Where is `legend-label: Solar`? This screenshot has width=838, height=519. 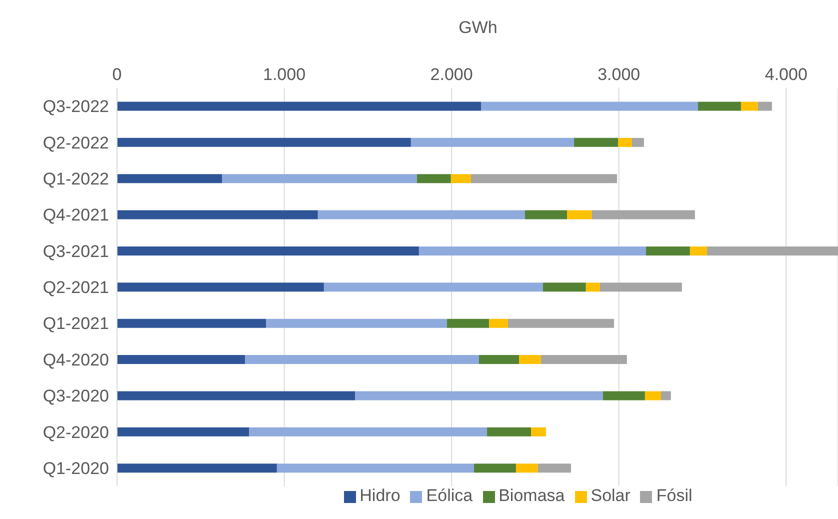
legend-label: Solar is located at coordinates (610, 495).